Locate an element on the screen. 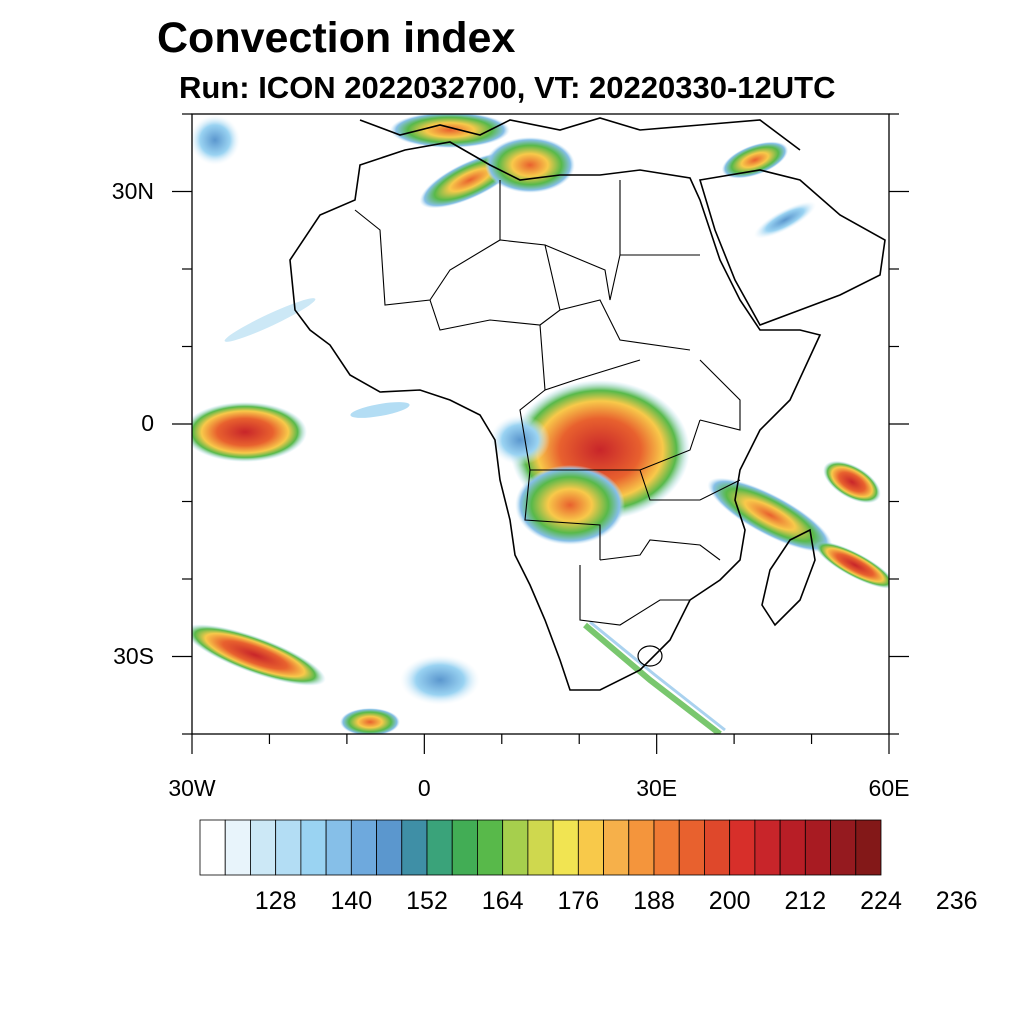 The height and width of the screenshot is (1024, 1024). colorbar-label: 224 is located at coordinates (881, 901).